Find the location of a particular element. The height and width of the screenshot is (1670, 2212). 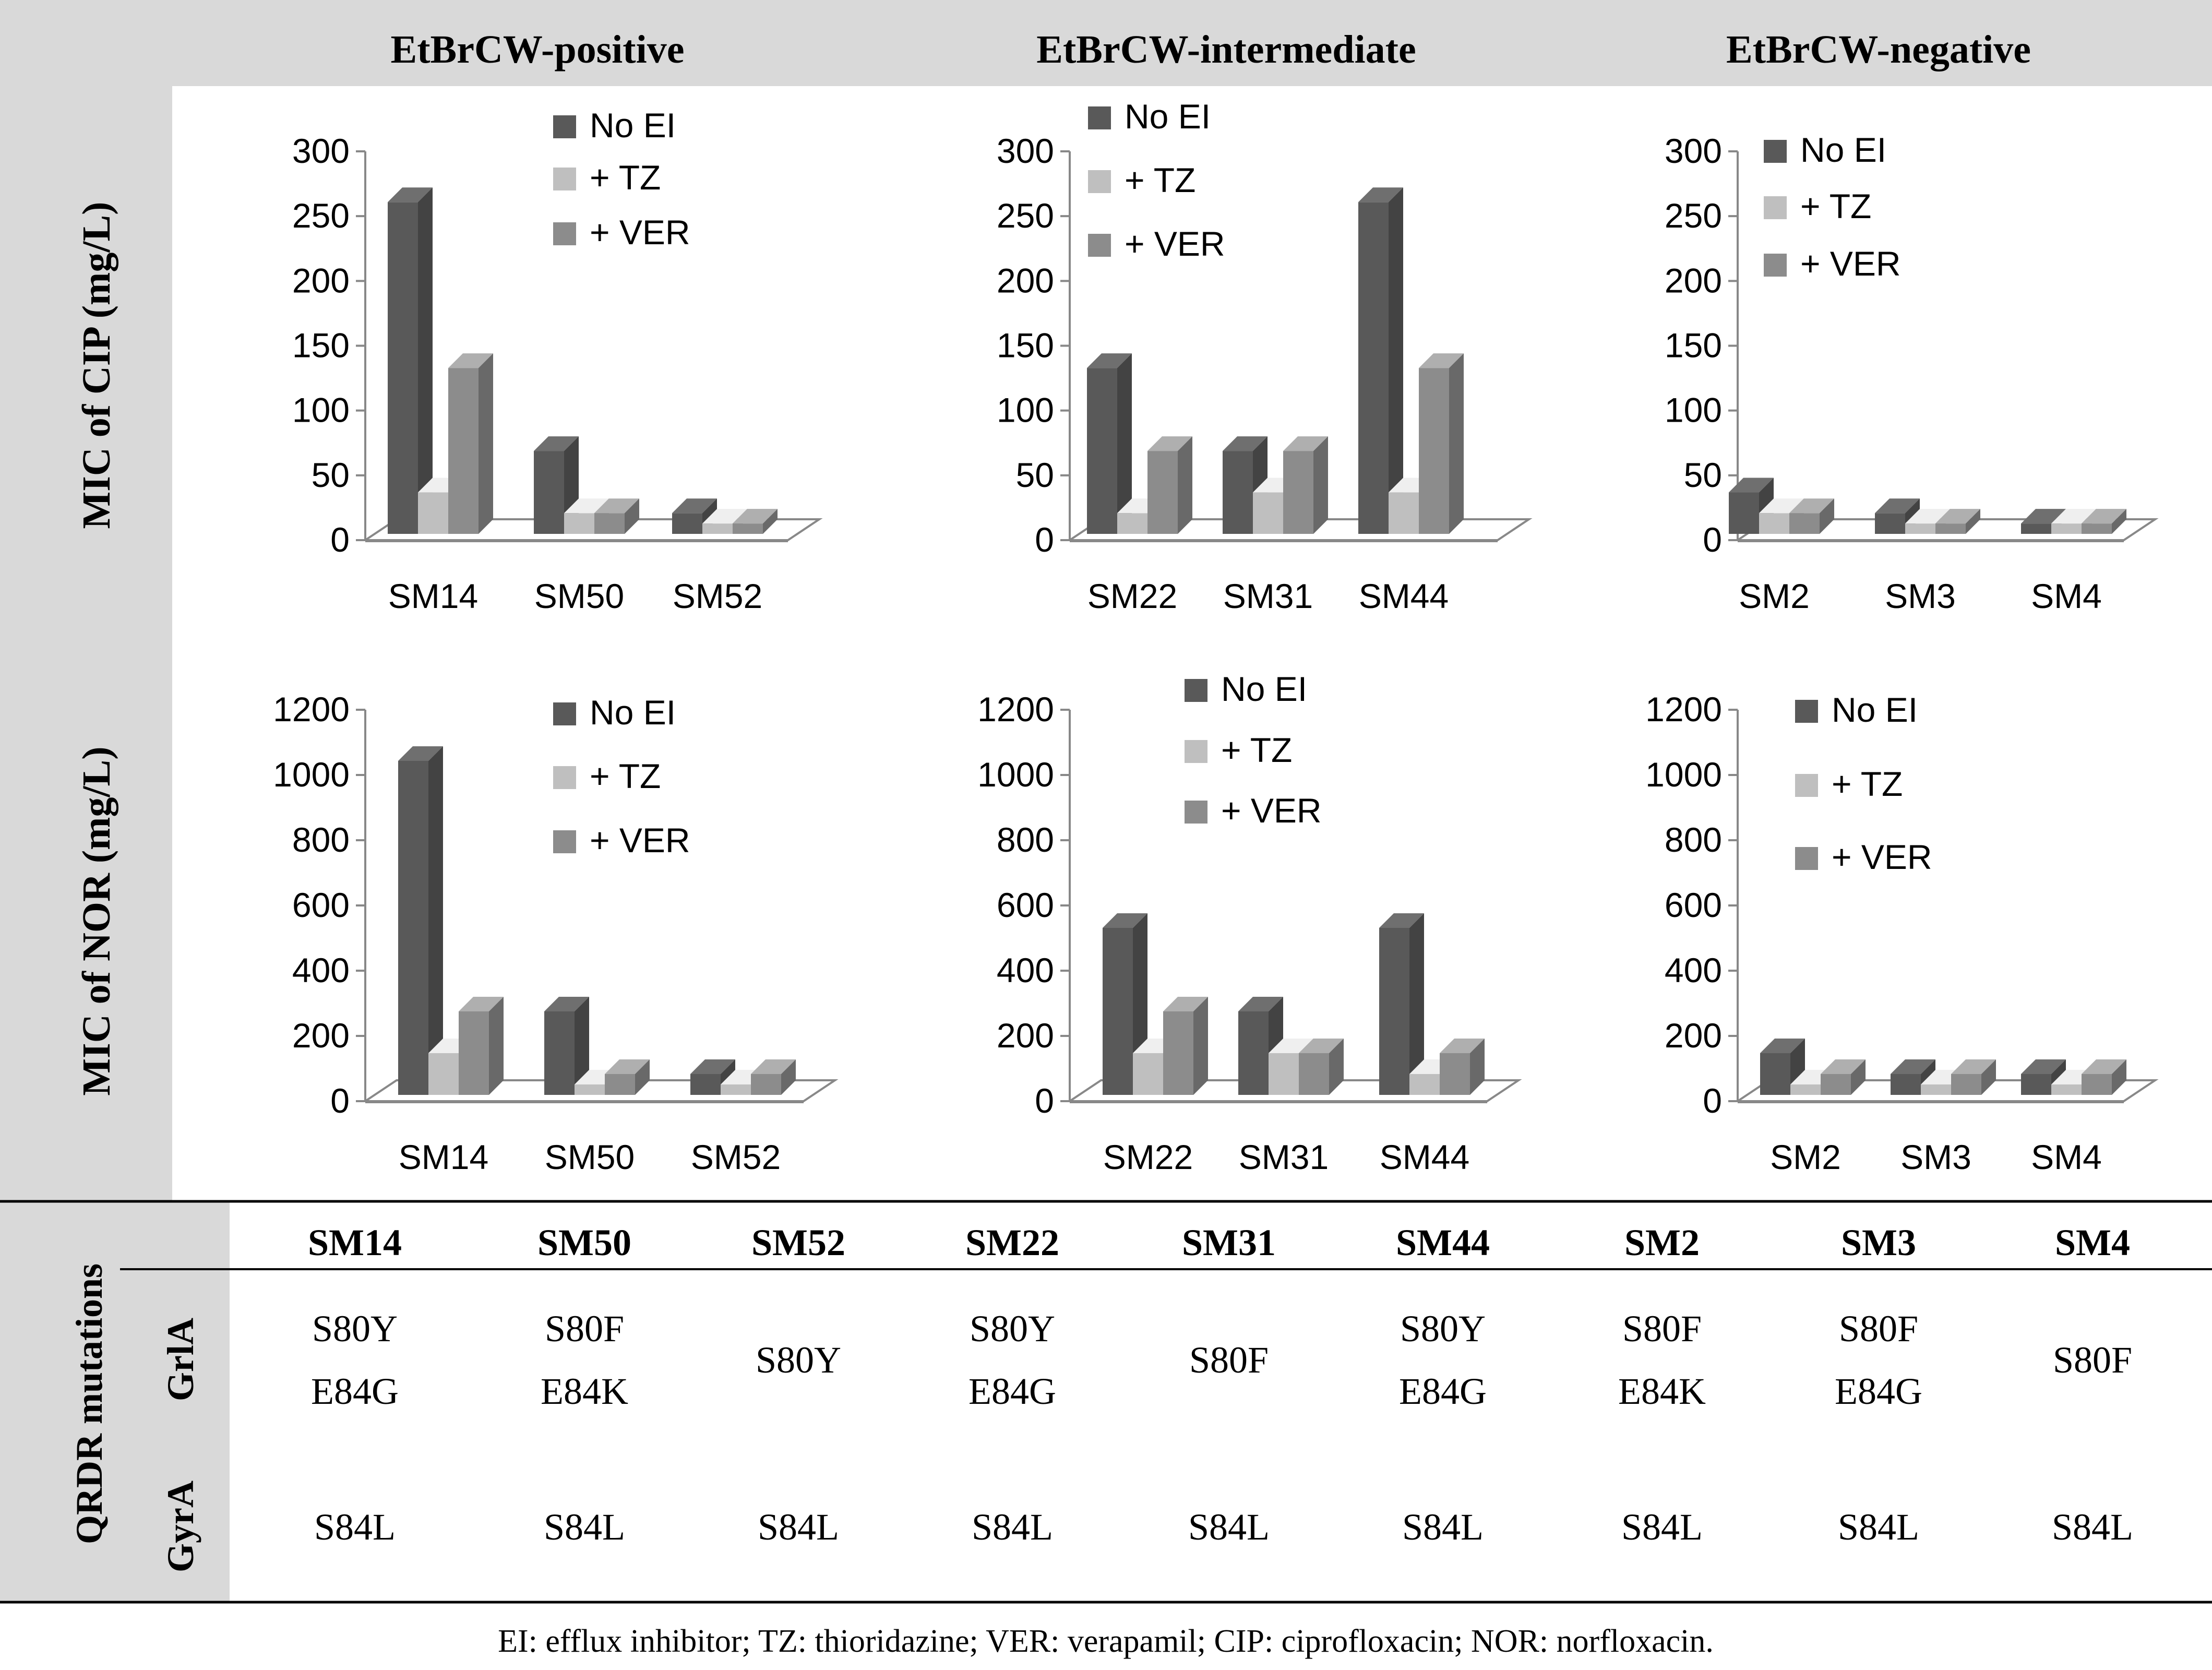

bar-SM22-noei is located at coordinates (1109, 443).